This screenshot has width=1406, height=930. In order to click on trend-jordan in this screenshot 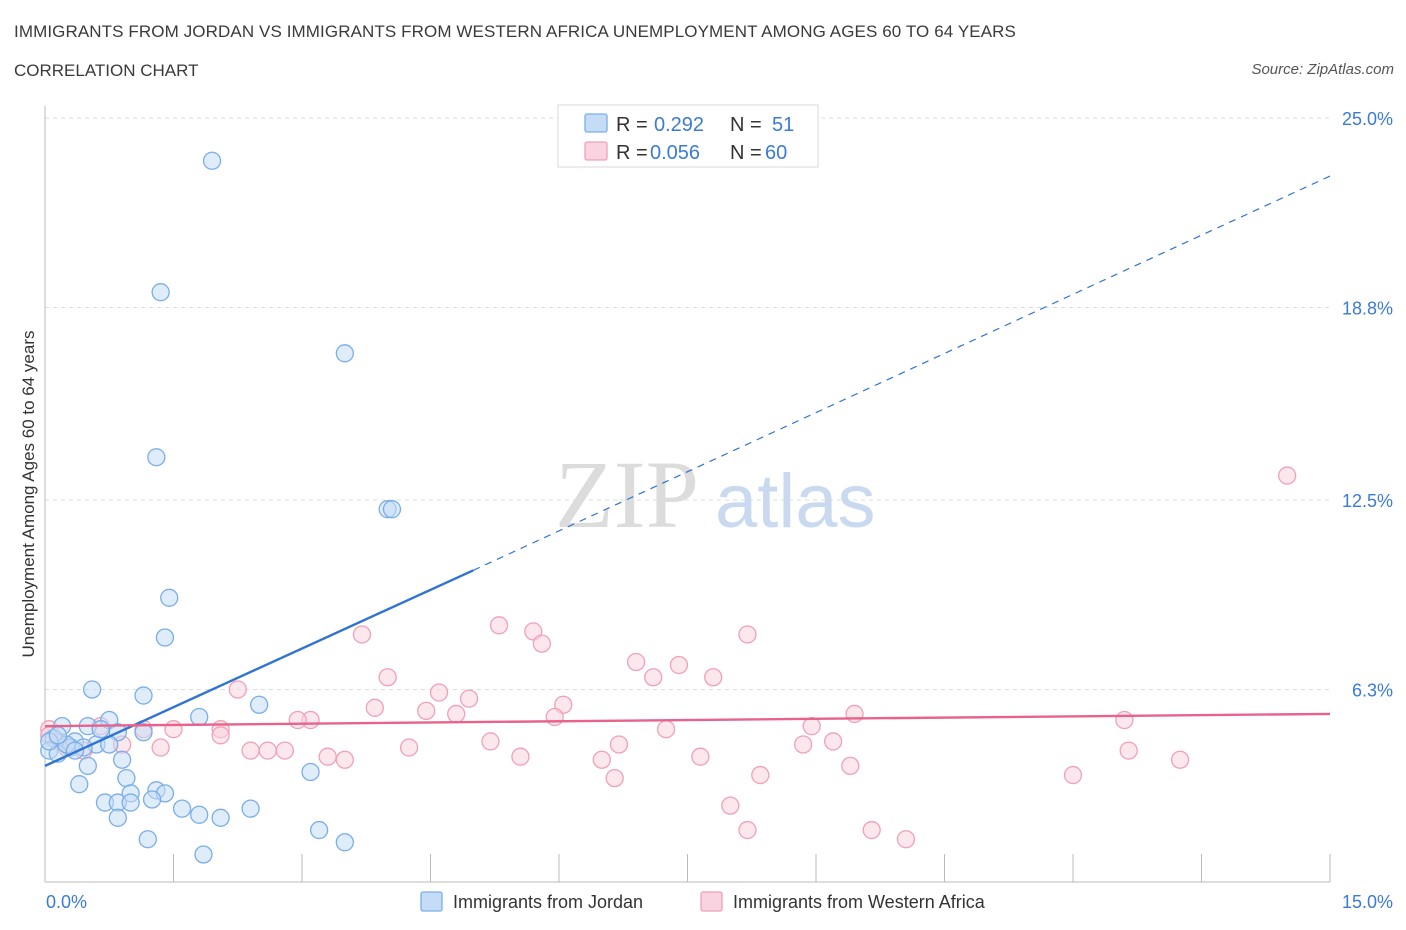, I will do `click(259, 668)`.